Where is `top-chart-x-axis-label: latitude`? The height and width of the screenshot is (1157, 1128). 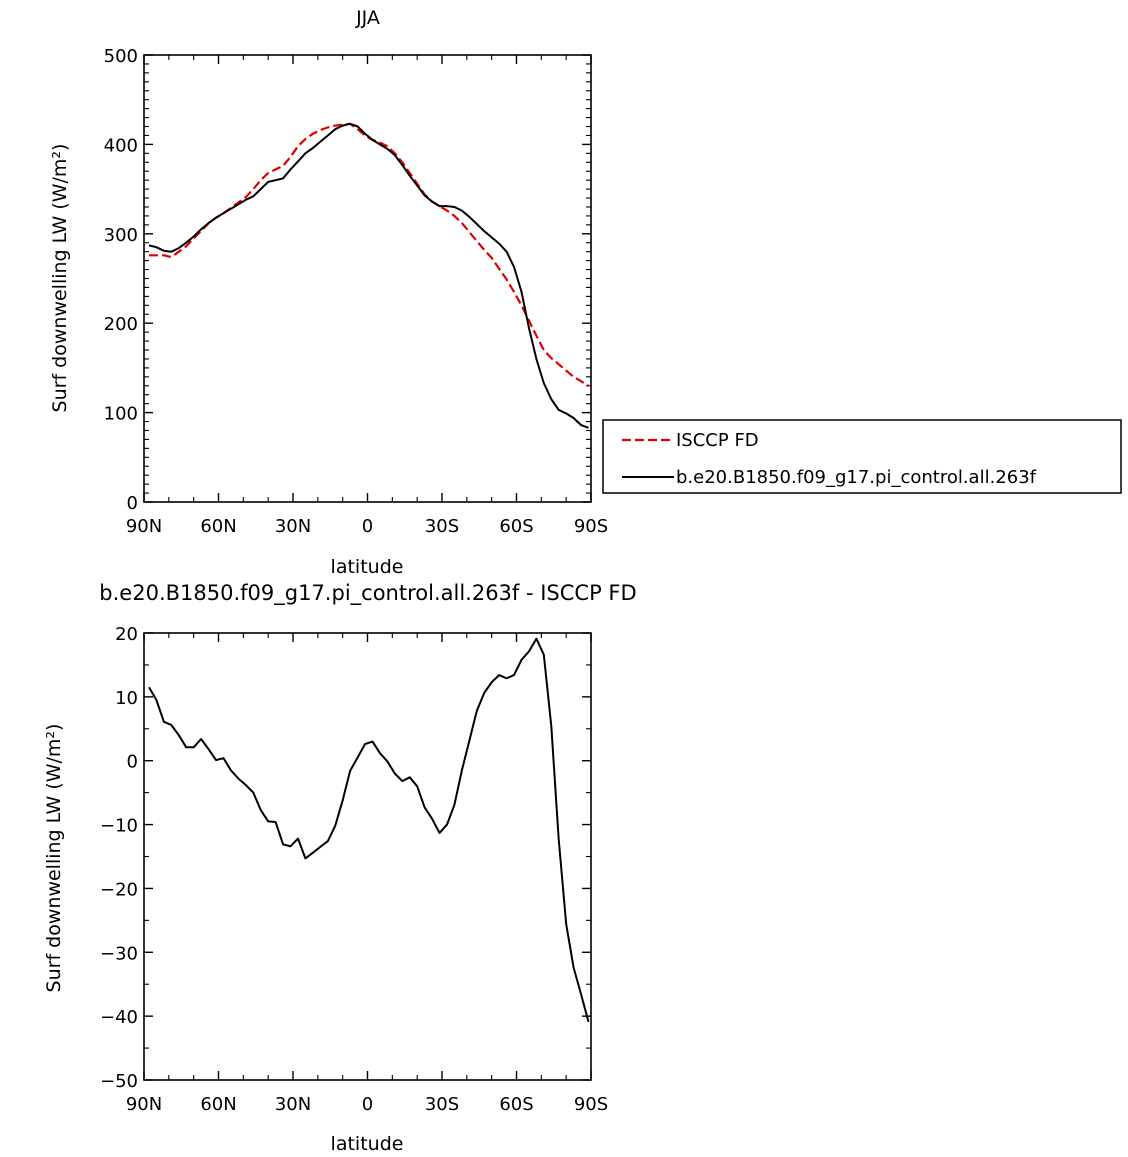
top-chart-x-axis-label: latitude is located at coordinates (367, 567).